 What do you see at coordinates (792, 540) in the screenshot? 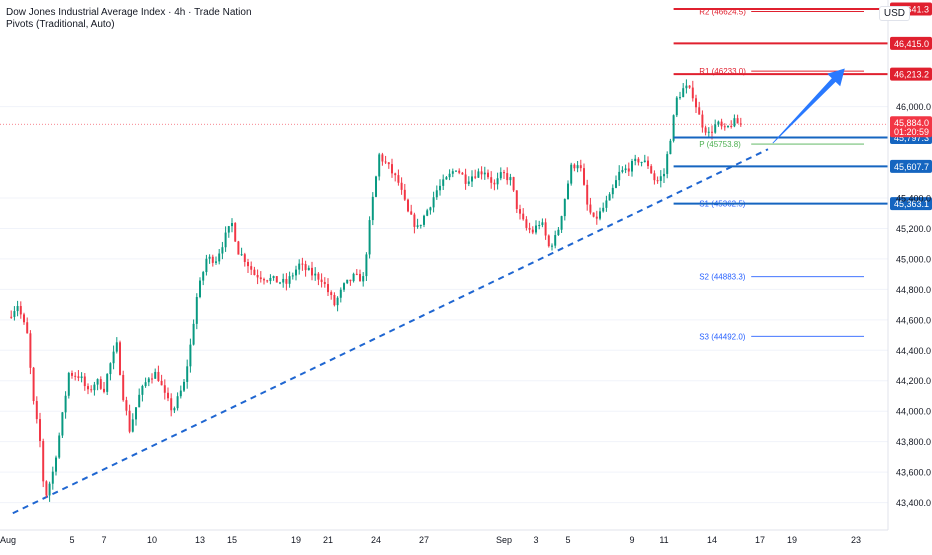
I see `x-tick-label: 19` at bounding box center [792, 540].